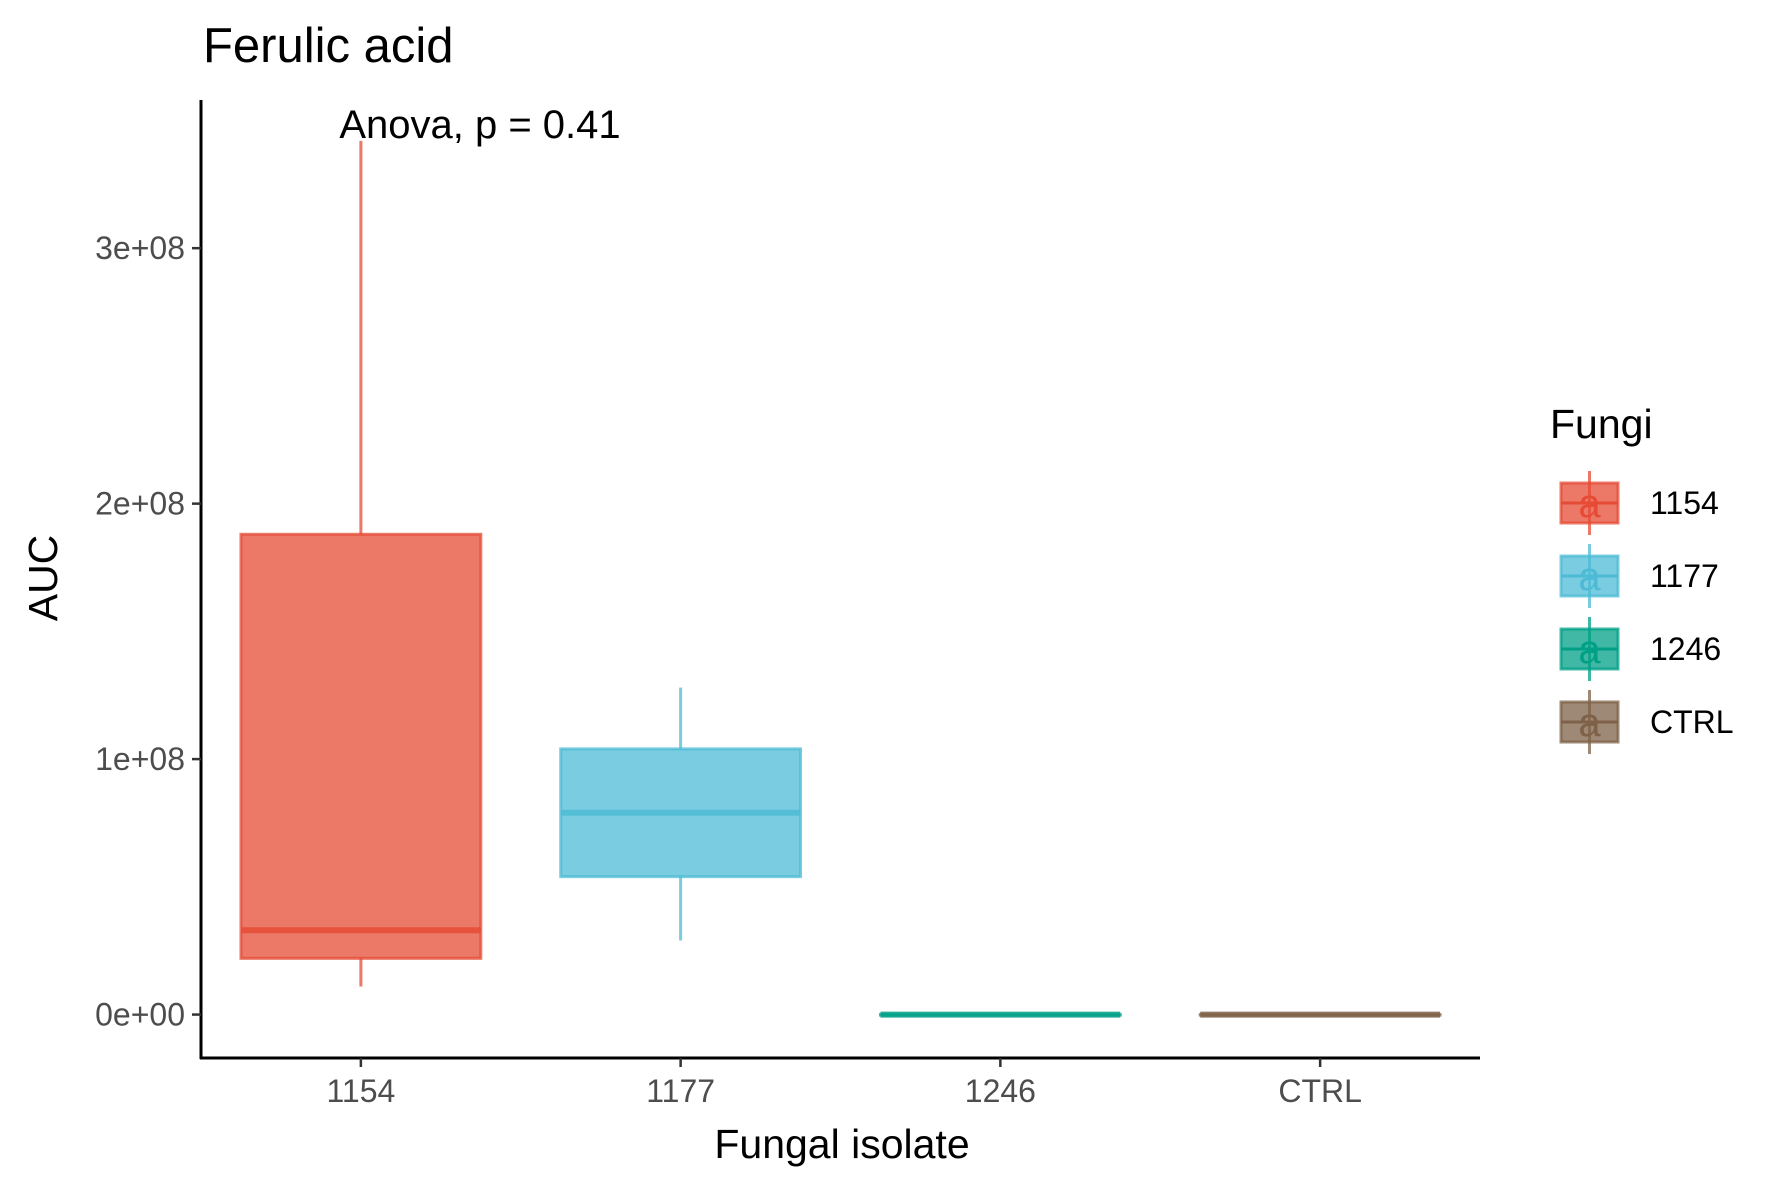  Describe the element at coordinates (1000, 1091) in the screenshot. I see `x-tick-label: 1246` at that location.